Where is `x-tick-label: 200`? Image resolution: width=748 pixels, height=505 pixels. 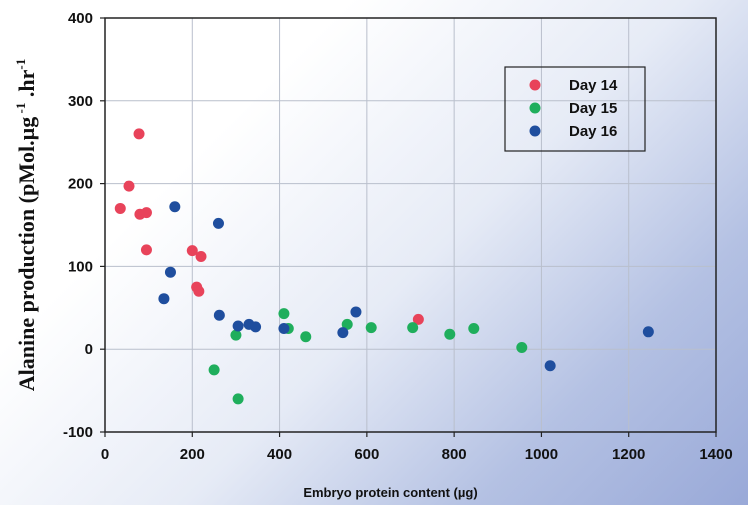 x-tick-label: 200 is located at coordinates (192, 454).